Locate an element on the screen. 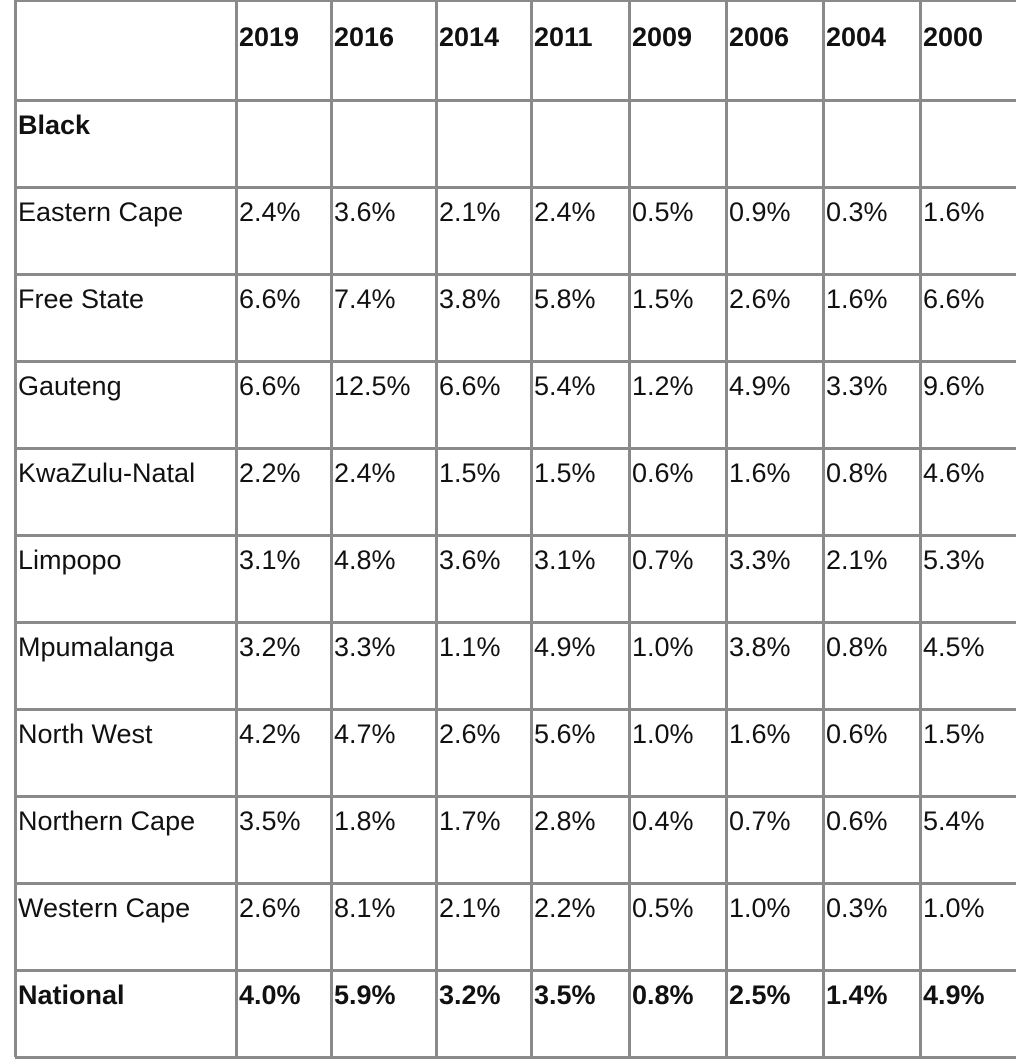  table-cell: 4.2% is located at coordinates (270, 734).